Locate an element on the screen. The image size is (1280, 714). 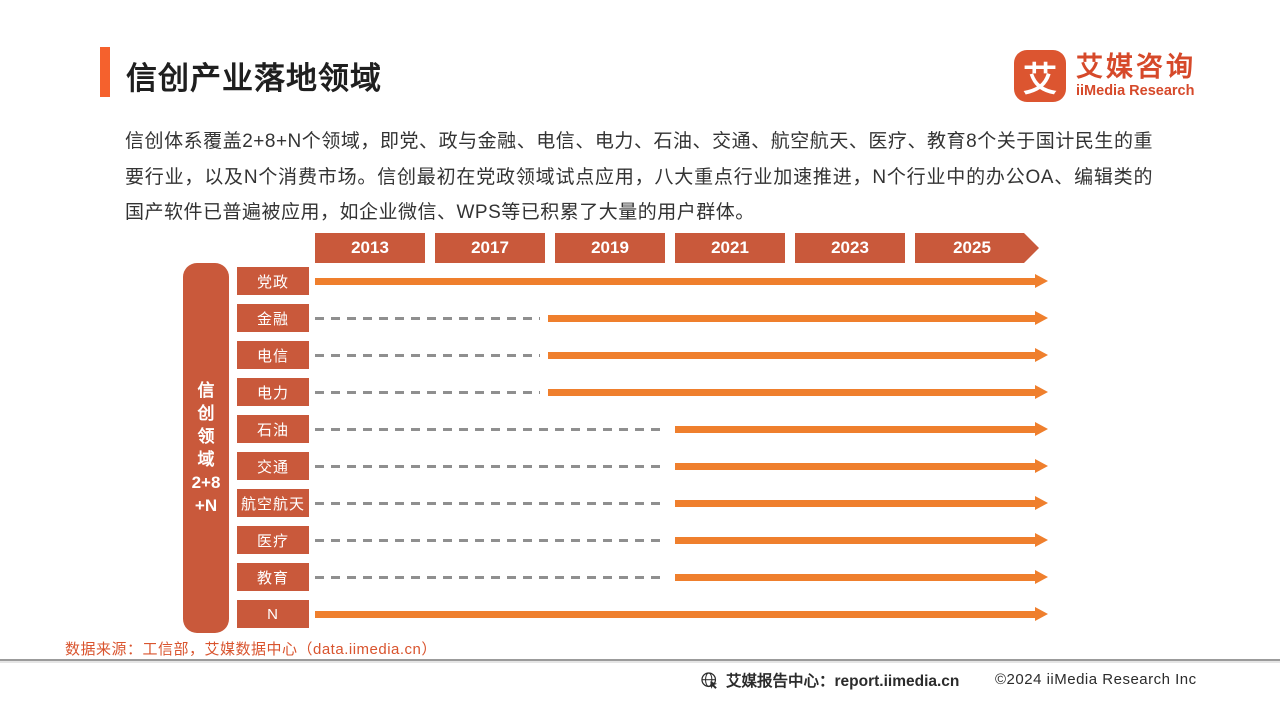
timeline-row-jiaotong: 交通 is located at coordinates (652, 466).